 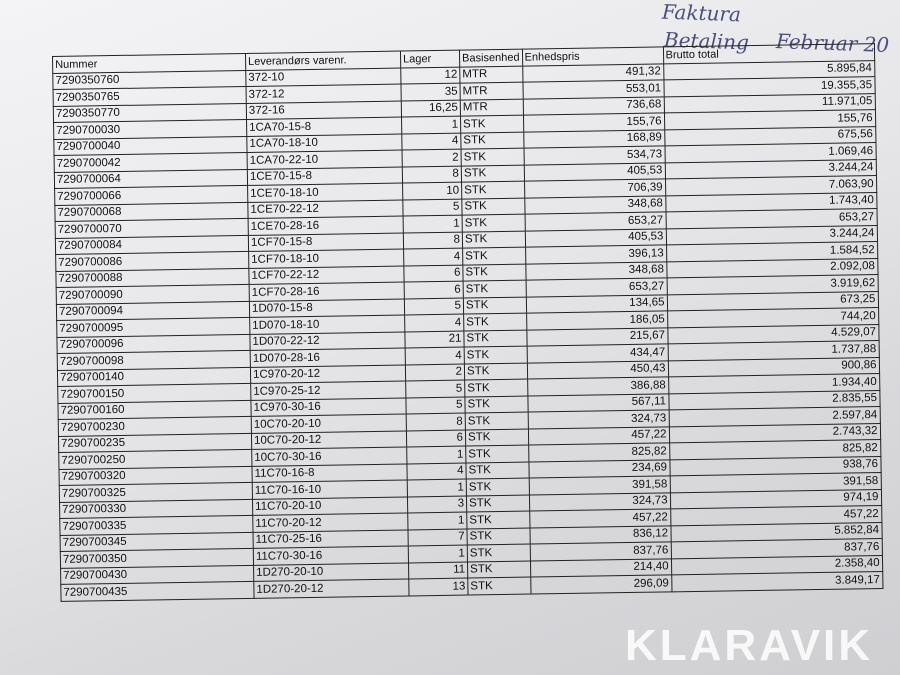 What do you see at coordinates (437, 537) in the screenshot?
I see `table-cell: 7` at bounding box center [437, 537].